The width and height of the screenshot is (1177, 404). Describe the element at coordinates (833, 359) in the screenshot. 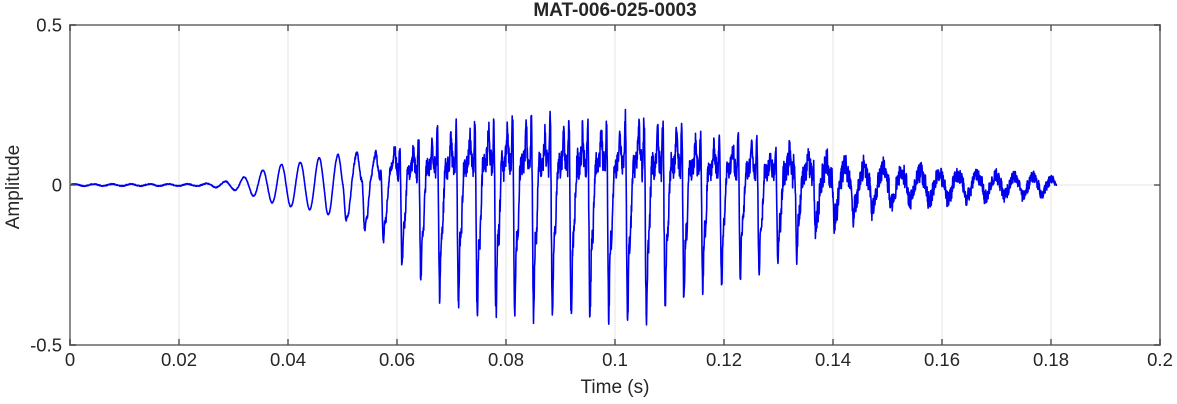

I see `x-tick-label: 0.14` at that location.